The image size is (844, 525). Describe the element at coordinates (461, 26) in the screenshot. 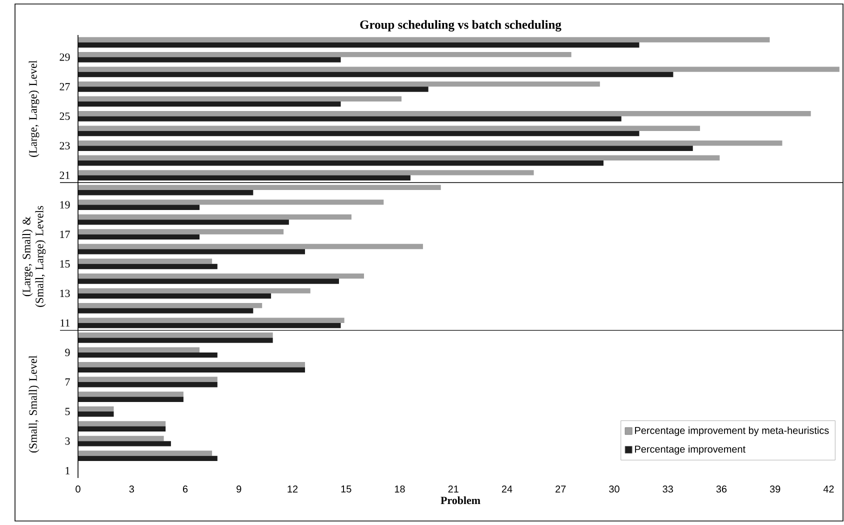

I see `chart-title: Group scheduling vs batch scheduling` at that location.